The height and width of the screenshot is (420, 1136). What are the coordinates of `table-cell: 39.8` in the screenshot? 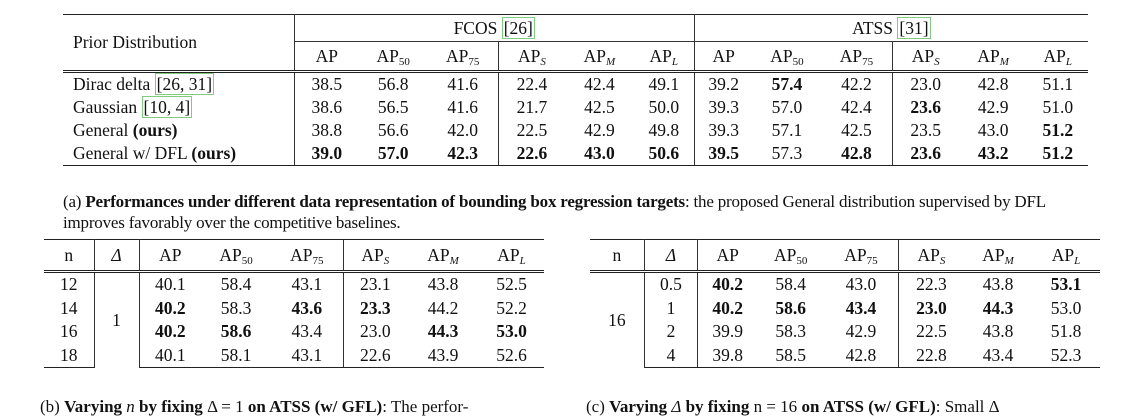 It's located at (727, 355).